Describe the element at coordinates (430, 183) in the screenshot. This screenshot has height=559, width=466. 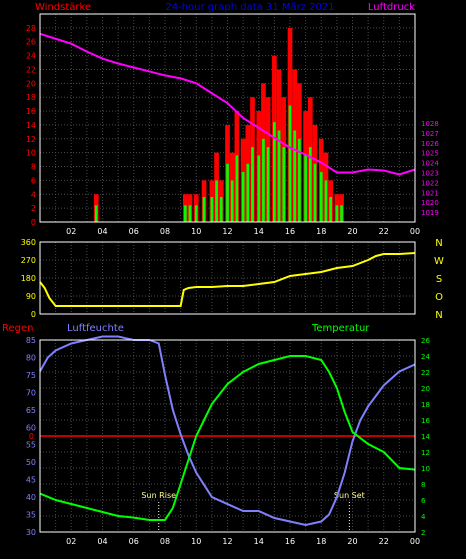
I see `y2-tick-label: 1022` at that location.